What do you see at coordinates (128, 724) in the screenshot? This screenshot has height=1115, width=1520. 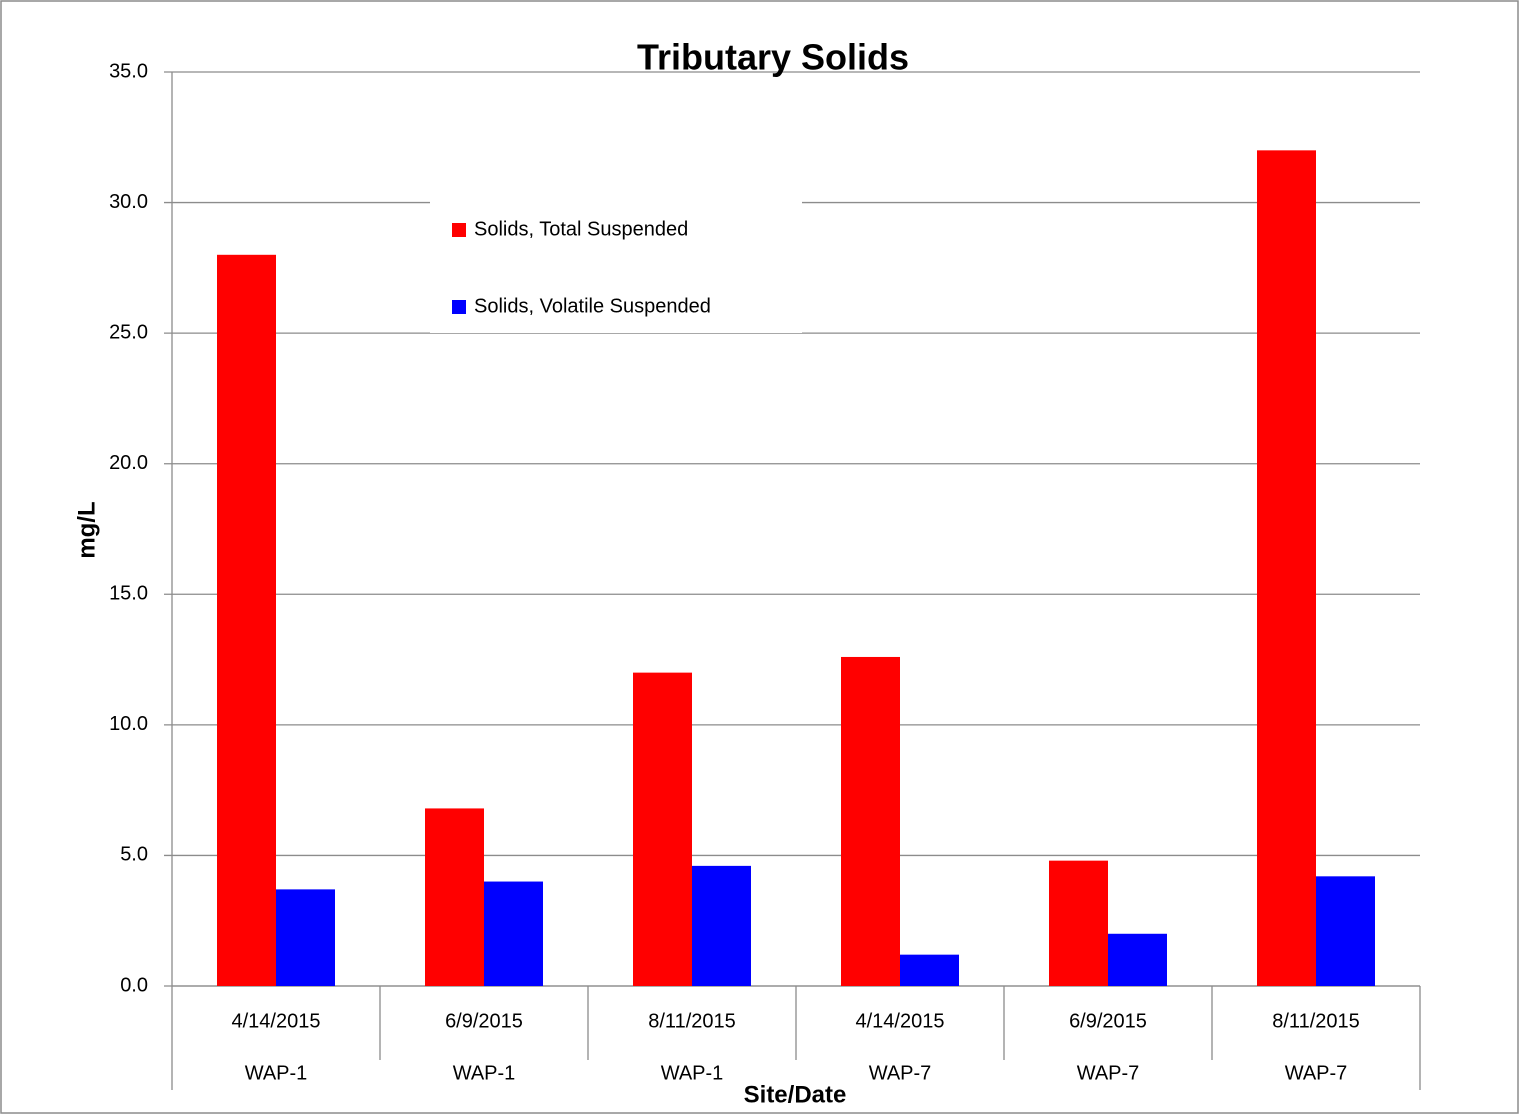 I see `y-tick-label: 10.0` at bounding box center [128, 724].